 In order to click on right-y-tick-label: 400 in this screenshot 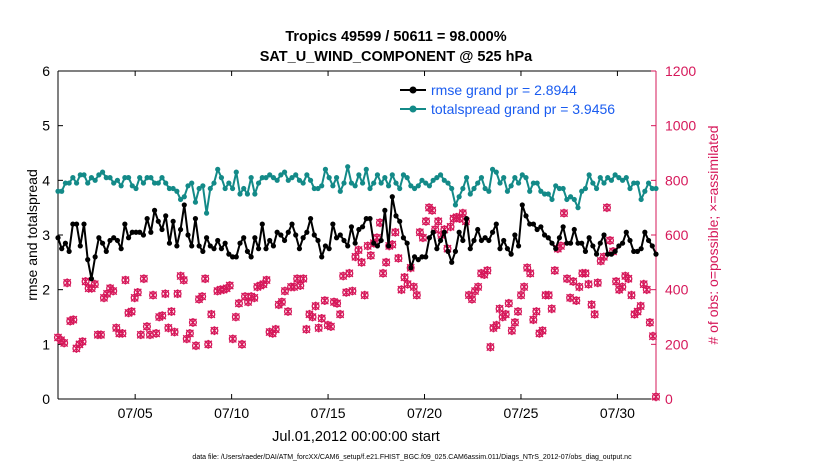, I will do `click(677, 290)`.